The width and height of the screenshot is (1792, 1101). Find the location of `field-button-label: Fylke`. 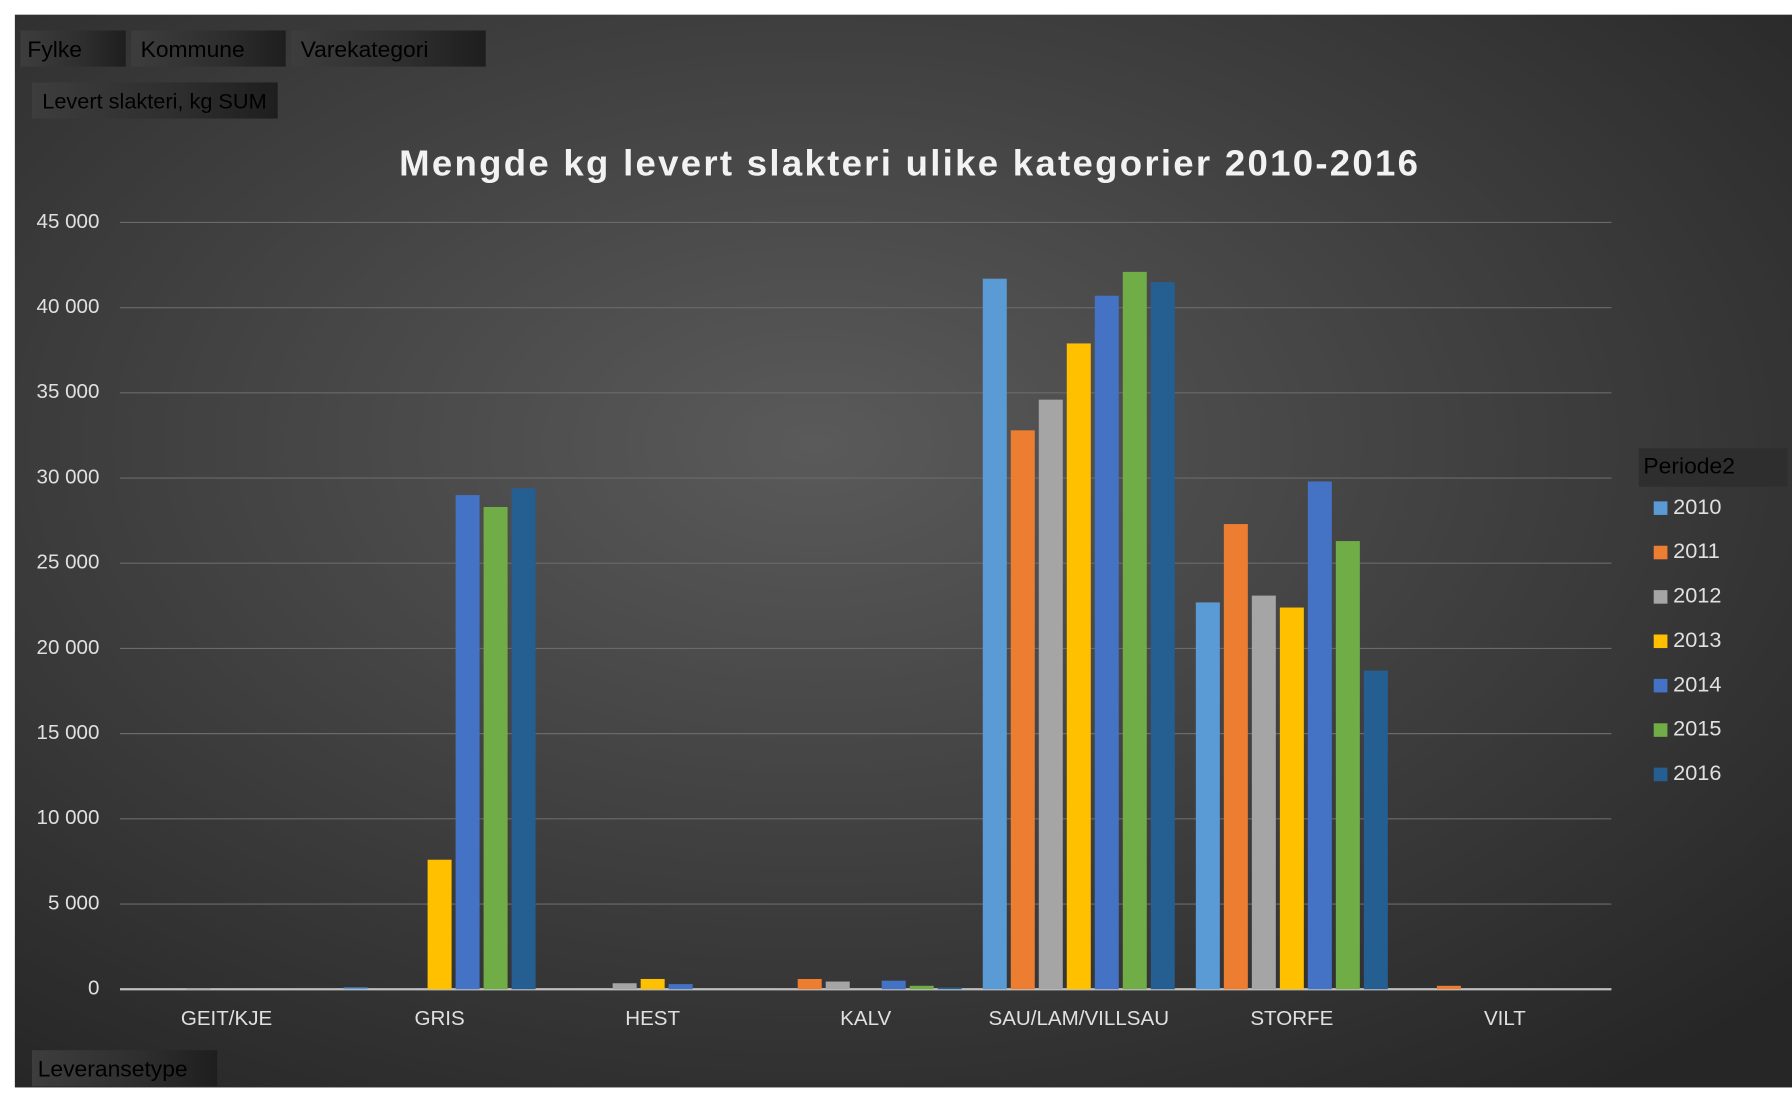

field-button-label: Fylke is located at coordinates (54, 49).